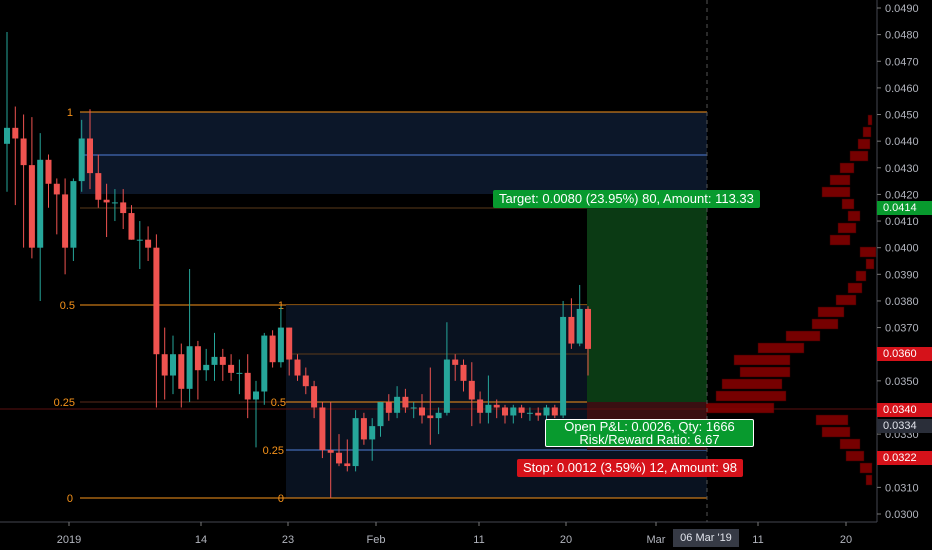 The height and width of the screenshot is (550, 932). Describe the element at coordinates (904, 458) in the screenshot. I see `stop-price-tag: 0.0322` at that location.